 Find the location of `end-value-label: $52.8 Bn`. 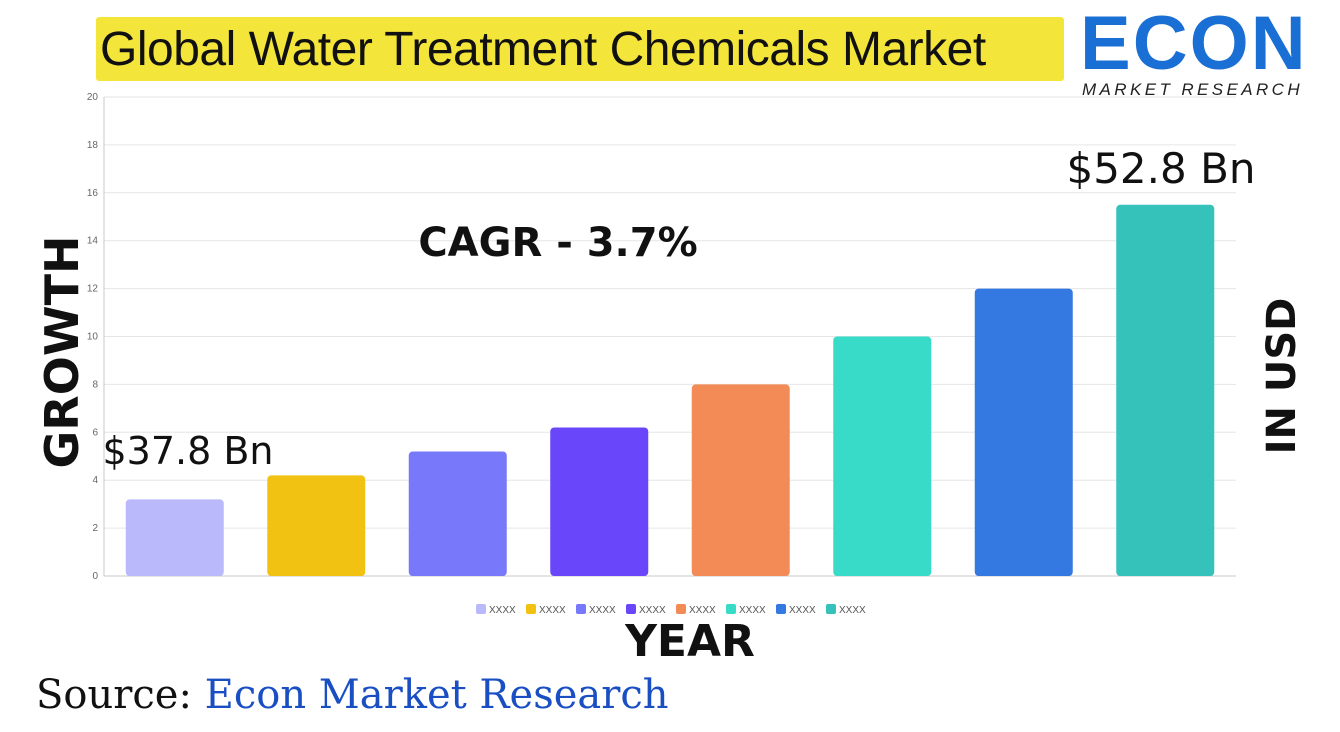

end-value-label: $52.8 Bn is located at coordinates (1160, 168).